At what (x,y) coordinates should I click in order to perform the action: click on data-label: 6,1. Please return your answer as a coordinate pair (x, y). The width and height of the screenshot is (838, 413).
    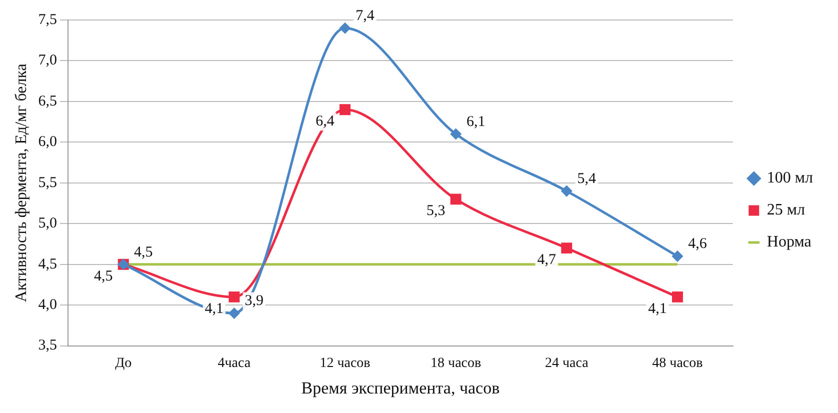
    Looking at the image, I should click on (476, 122).